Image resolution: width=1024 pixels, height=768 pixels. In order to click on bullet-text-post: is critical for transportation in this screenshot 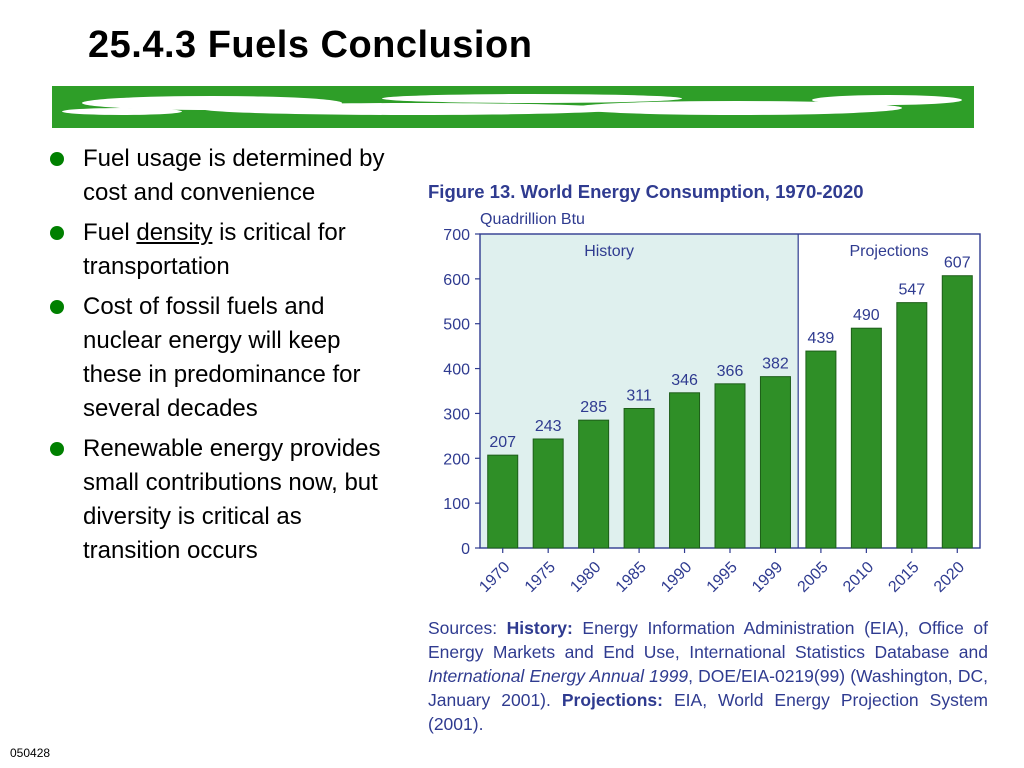, I will do `click(214, 249)`.